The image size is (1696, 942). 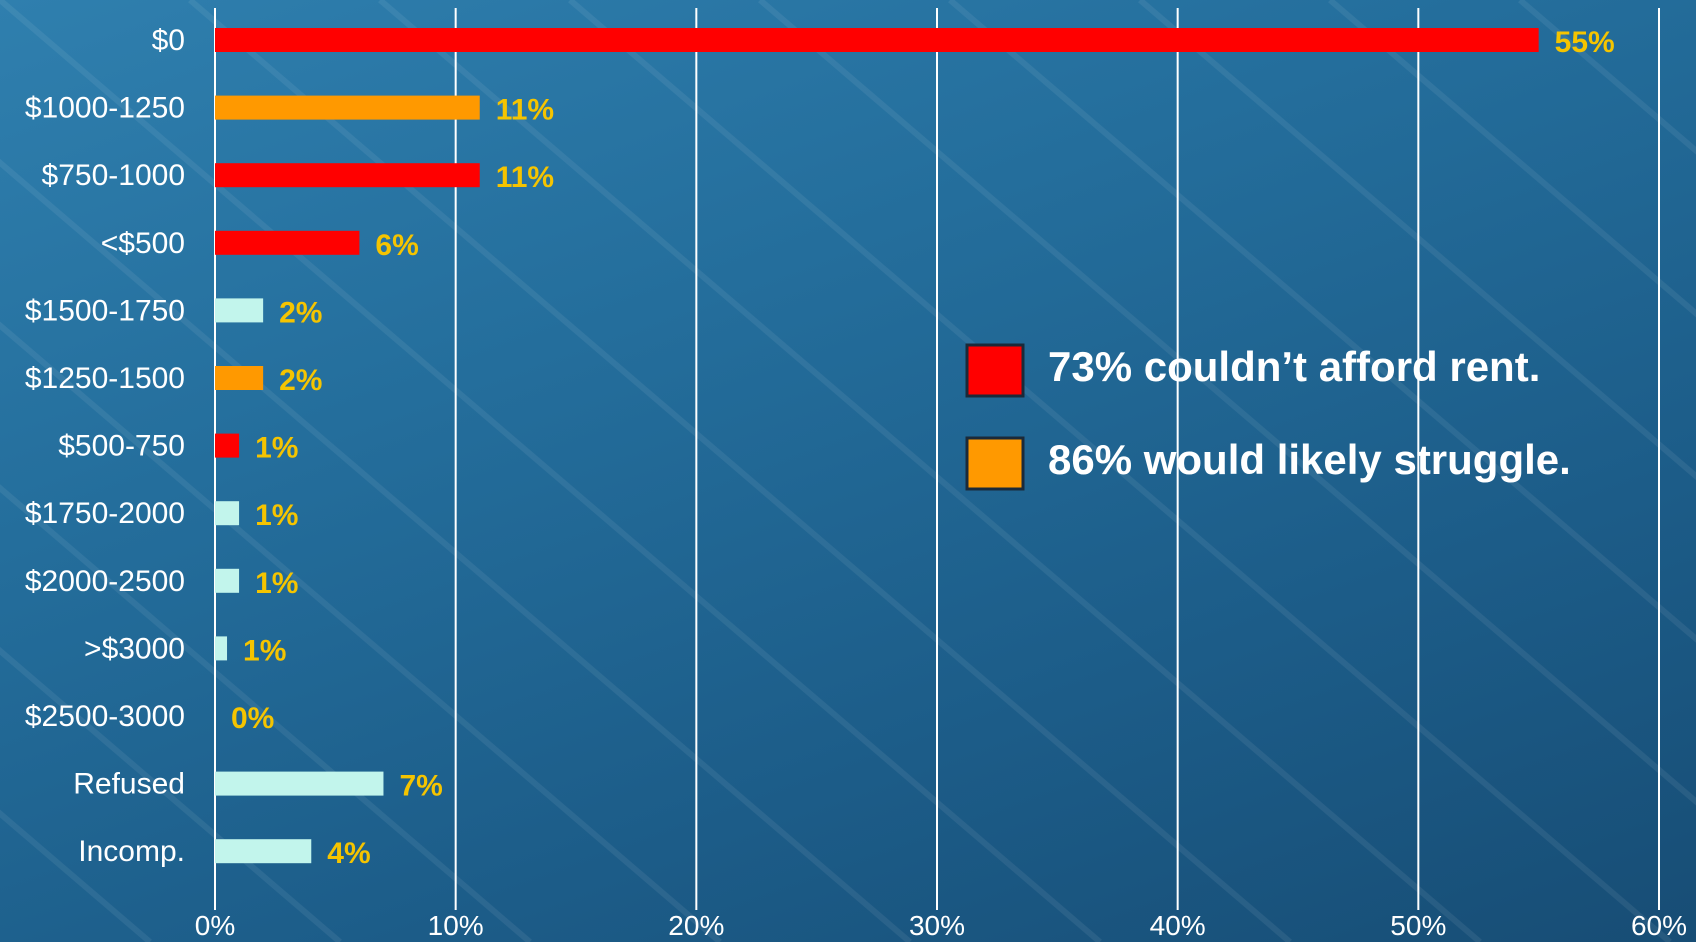 What do you see at coordinates (1309, 459) in the screenshot?
I see `legend-label: 86% would likely struggle.` at bounding box center [1309, 459].